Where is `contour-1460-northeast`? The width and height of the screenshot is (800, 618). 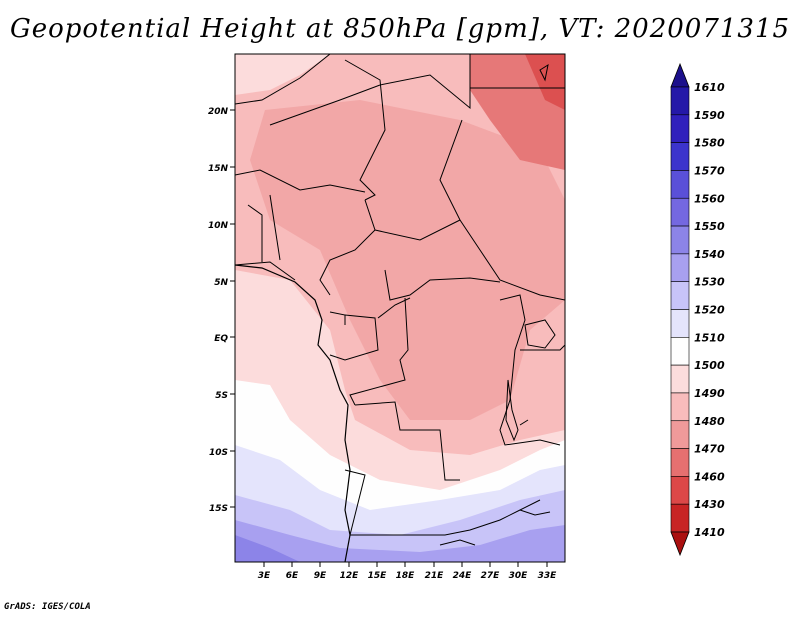 contour-1460-northeast is located at coordinates (545, 82).